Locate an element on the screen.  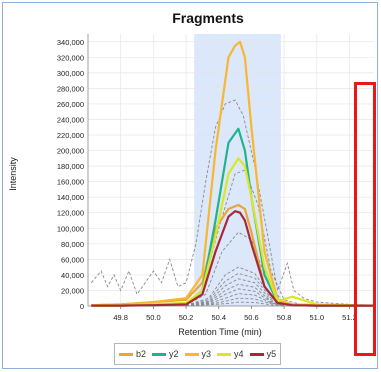
y-tick-label: 300,000 is located at coordinates (70, 73).